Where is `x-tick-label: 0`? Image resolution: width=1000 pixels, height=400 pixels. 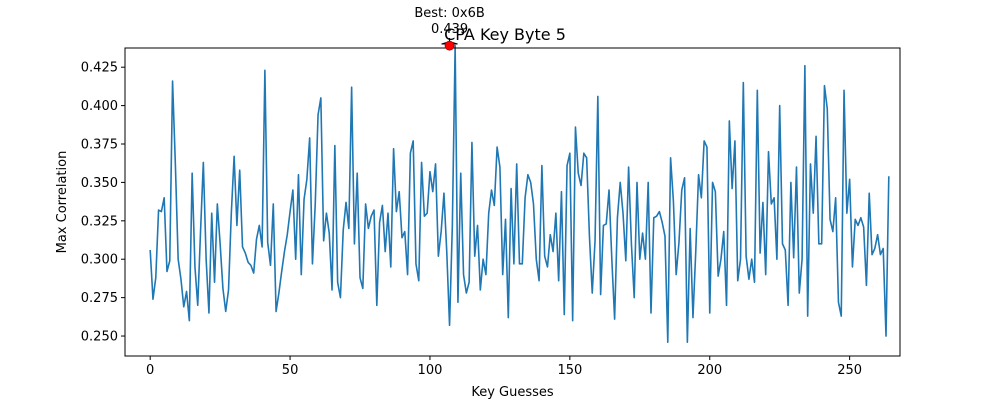
x-tick-label: 0 is located at coordinates (150, 370).